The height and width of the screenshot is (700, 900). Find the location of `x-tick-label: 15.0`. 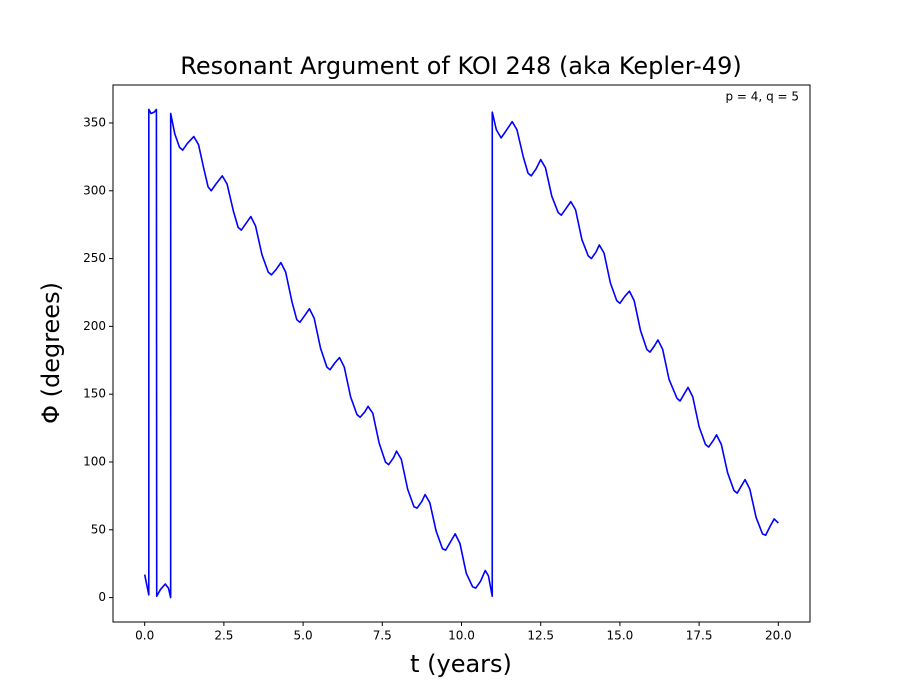

x-tick-label: 15.0 is located at coordinates (620, 636).